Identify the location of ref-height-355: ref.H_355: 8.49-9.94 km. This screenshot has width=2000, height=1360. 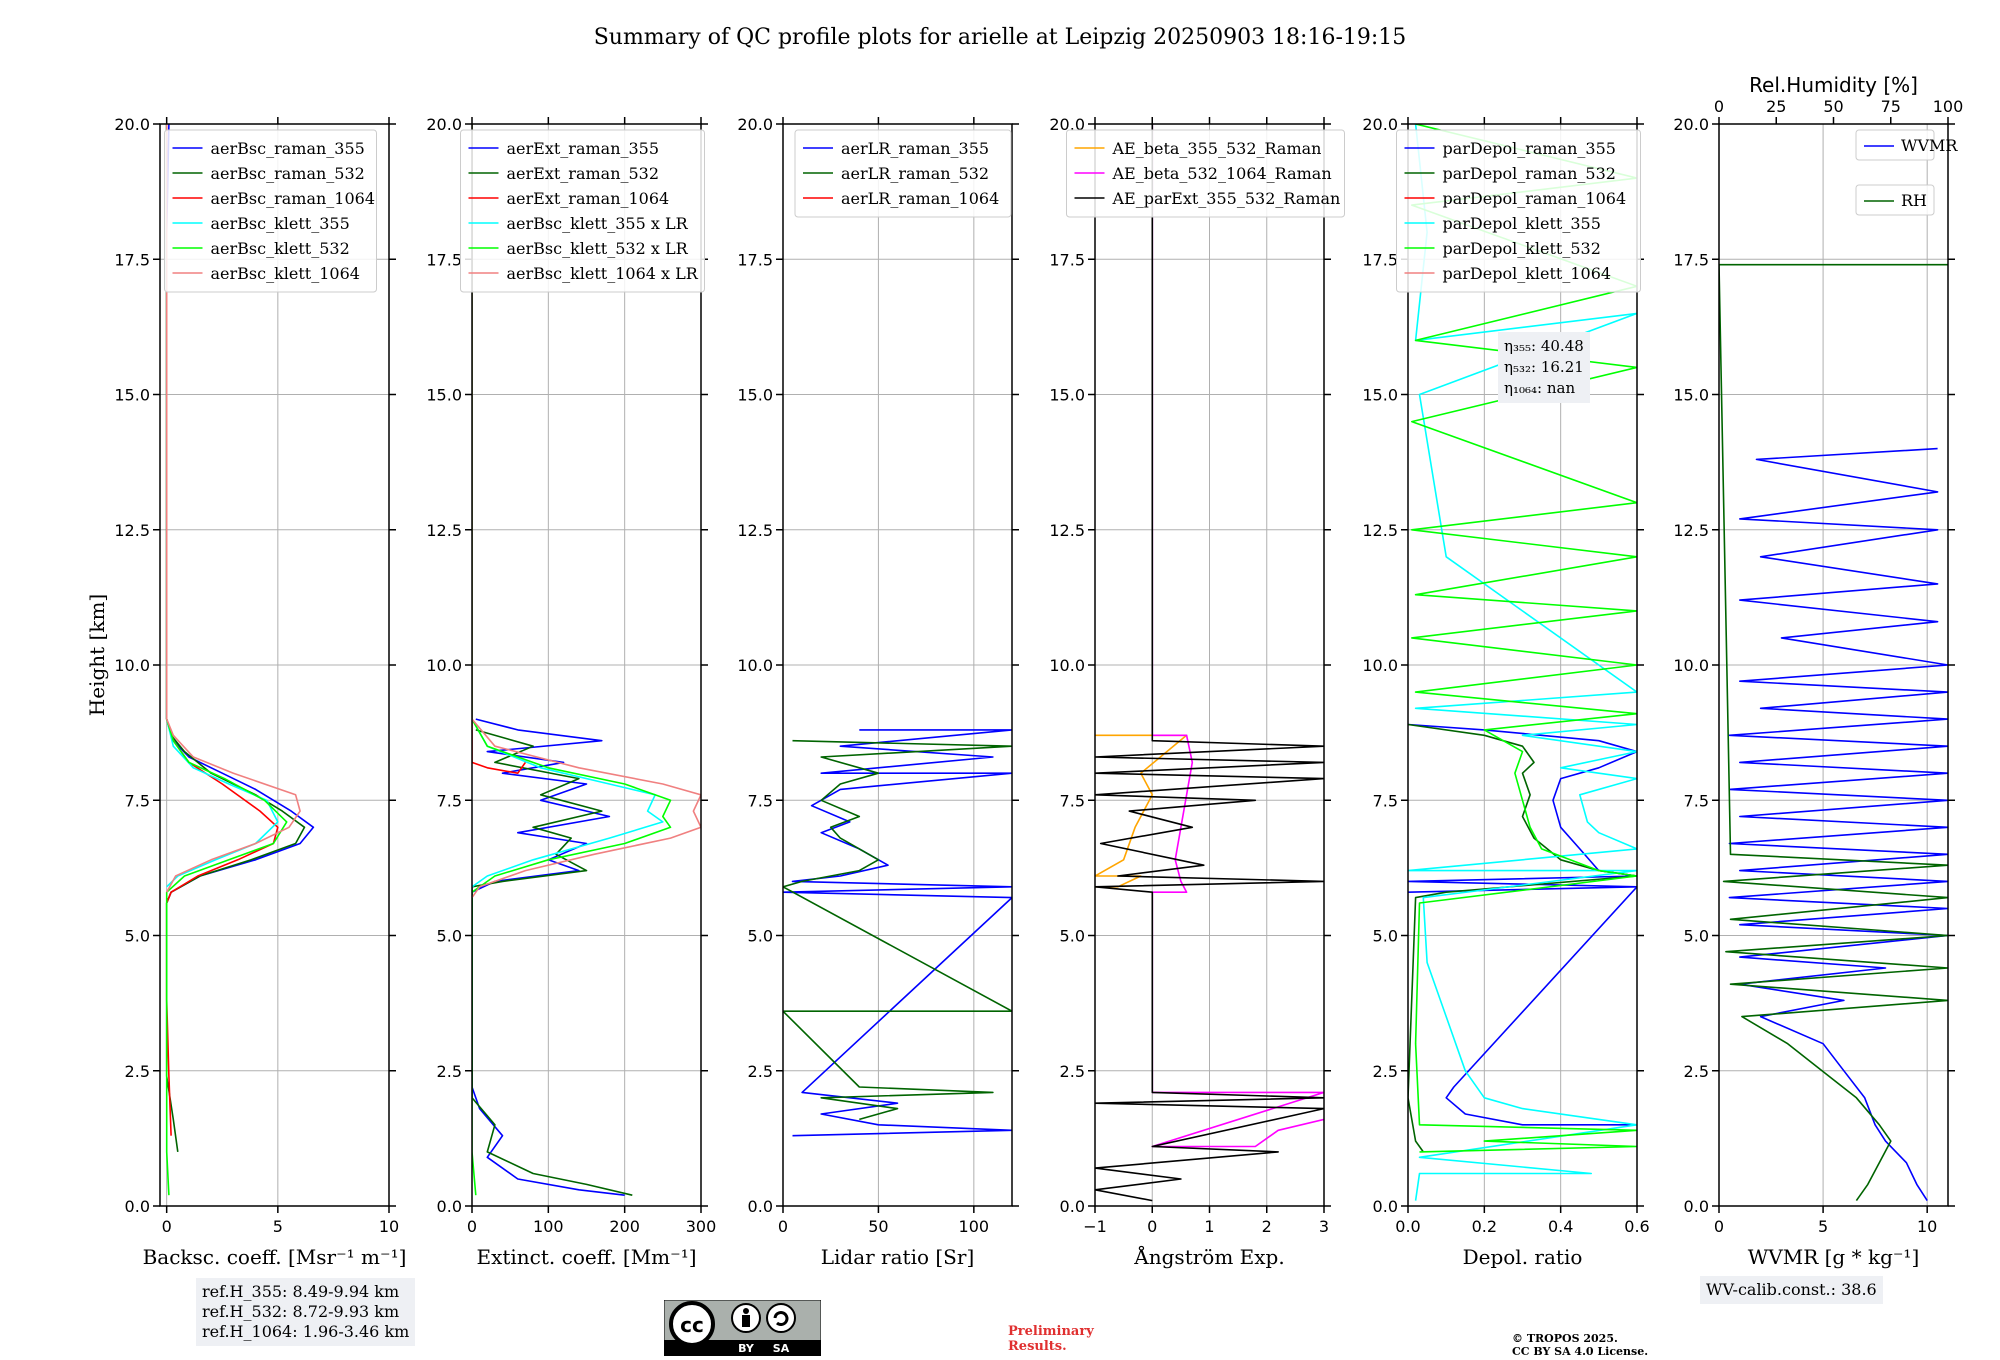
(301, 1291).